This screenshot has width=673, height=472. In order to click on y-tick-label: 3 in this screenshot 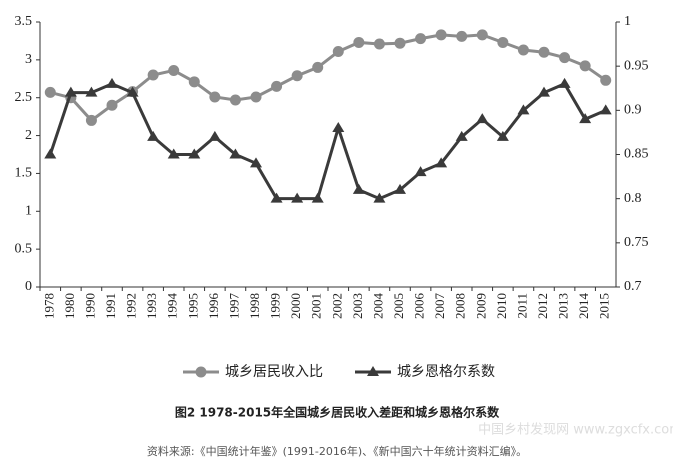, I will do `click(28, 59)`.